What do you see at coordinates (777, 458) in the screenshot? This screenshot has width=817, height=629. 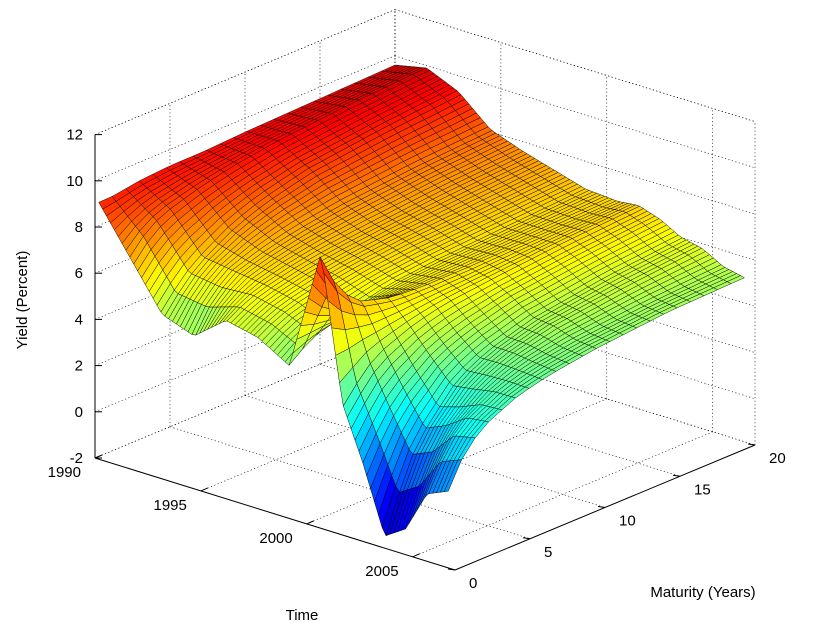 I see `y-tick-label: 20` at bounding box center [777, 458].